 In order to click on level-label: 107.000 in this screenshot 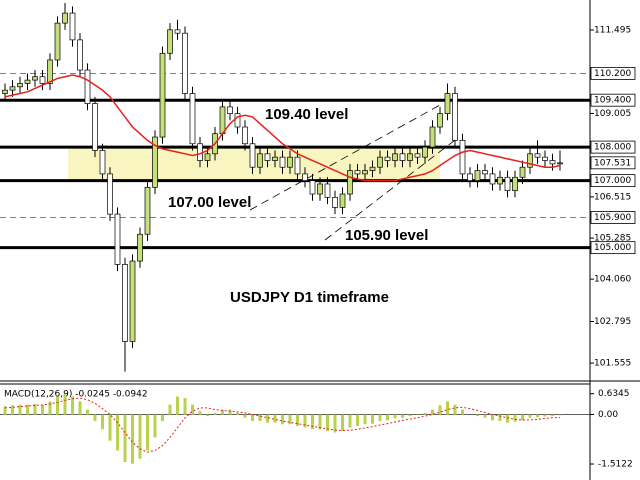, I will do `click(612, 181)`.